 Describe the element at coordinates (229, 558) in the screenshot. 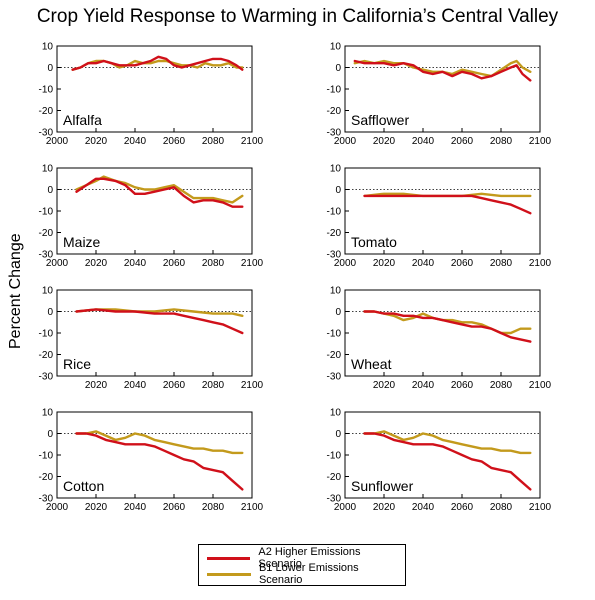

I see `legend-swatch-a2` at that location.